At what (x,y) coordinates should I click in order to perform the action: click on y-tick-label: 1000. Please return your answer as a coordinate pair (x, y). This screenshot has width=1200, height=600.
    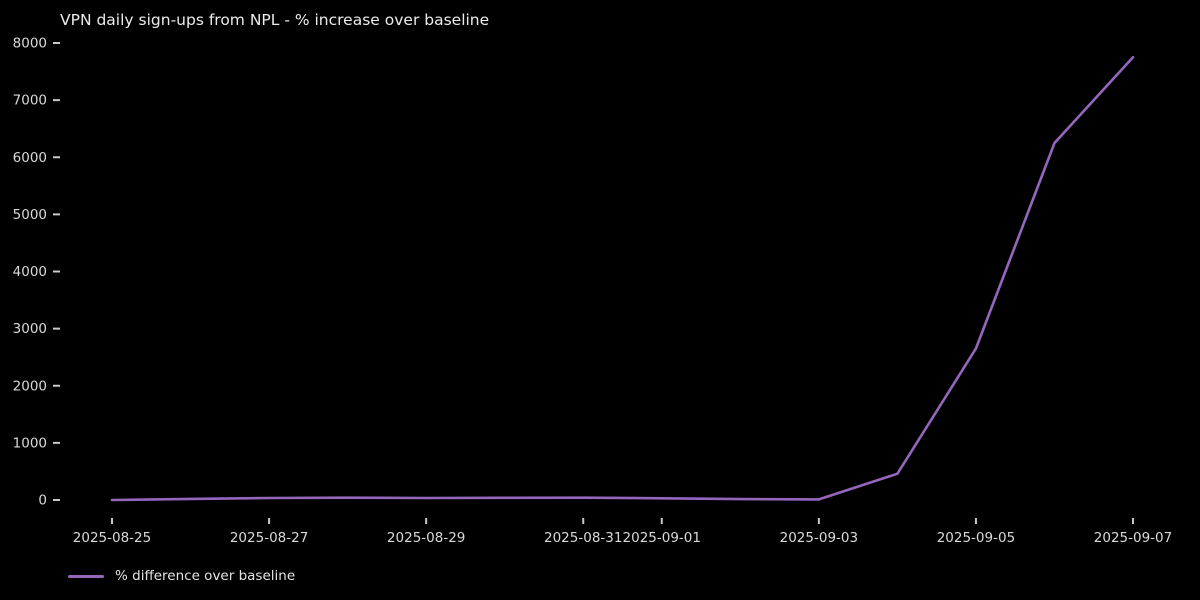
    Looking at the image, I should click on (30, 443).